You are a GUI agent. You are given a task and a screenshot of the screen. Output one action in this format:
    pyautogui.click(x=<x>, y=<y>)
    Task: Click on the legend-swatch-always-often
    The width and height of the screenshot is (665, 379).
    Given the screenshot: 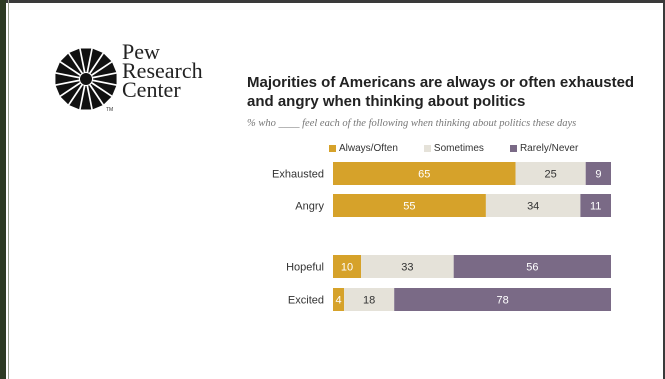 What is the action you would take?
    pyautogui.click(x=332, y=148)
    